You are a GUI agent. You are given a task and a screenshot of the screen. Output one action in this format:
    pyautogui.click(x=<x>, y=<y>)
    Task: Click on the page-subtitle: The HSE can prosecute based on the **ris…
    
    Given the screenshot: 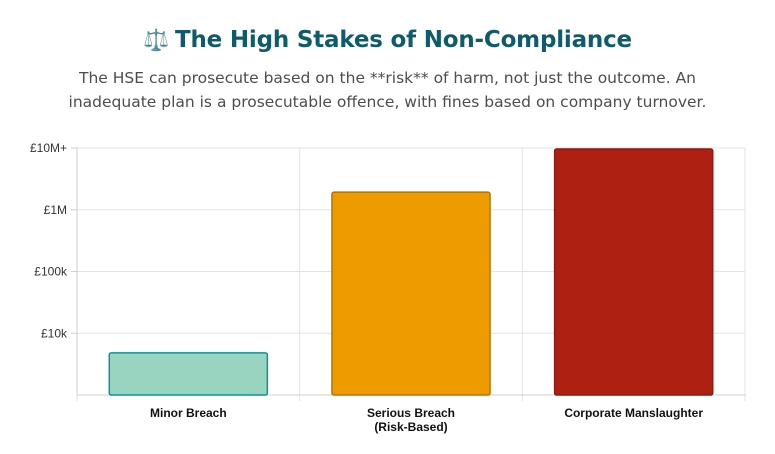 What is the action you would take?
    pyautogui.click(x=387, y=90)
    